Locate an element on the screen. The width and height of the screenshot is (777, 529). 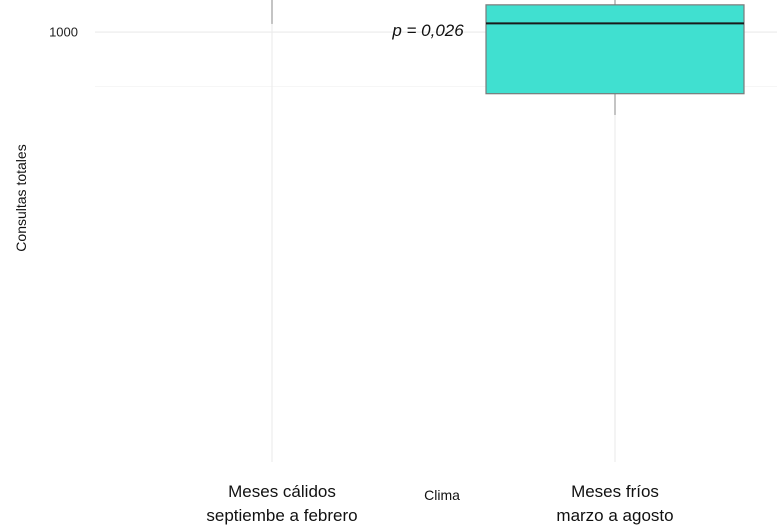
p-value-annotation: p = 0,026 is located at coordinates (427, 30).